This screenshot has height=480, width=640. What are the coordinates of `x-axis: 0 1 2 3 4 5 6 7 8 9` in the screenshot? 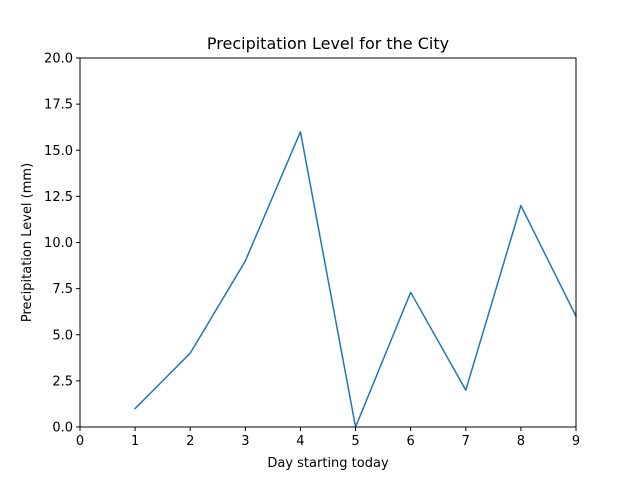 It's located at (328, 438).